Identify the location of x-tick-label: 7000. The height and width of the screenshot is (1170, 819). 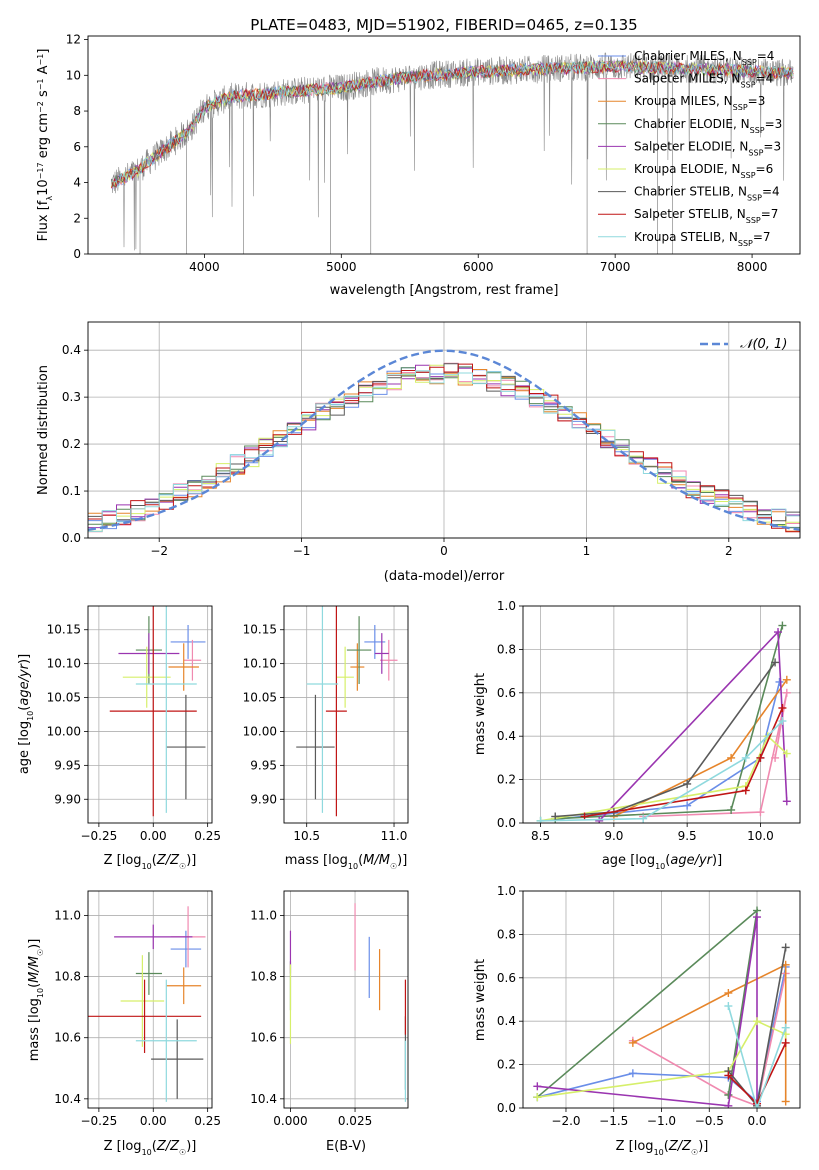
(615, 267).